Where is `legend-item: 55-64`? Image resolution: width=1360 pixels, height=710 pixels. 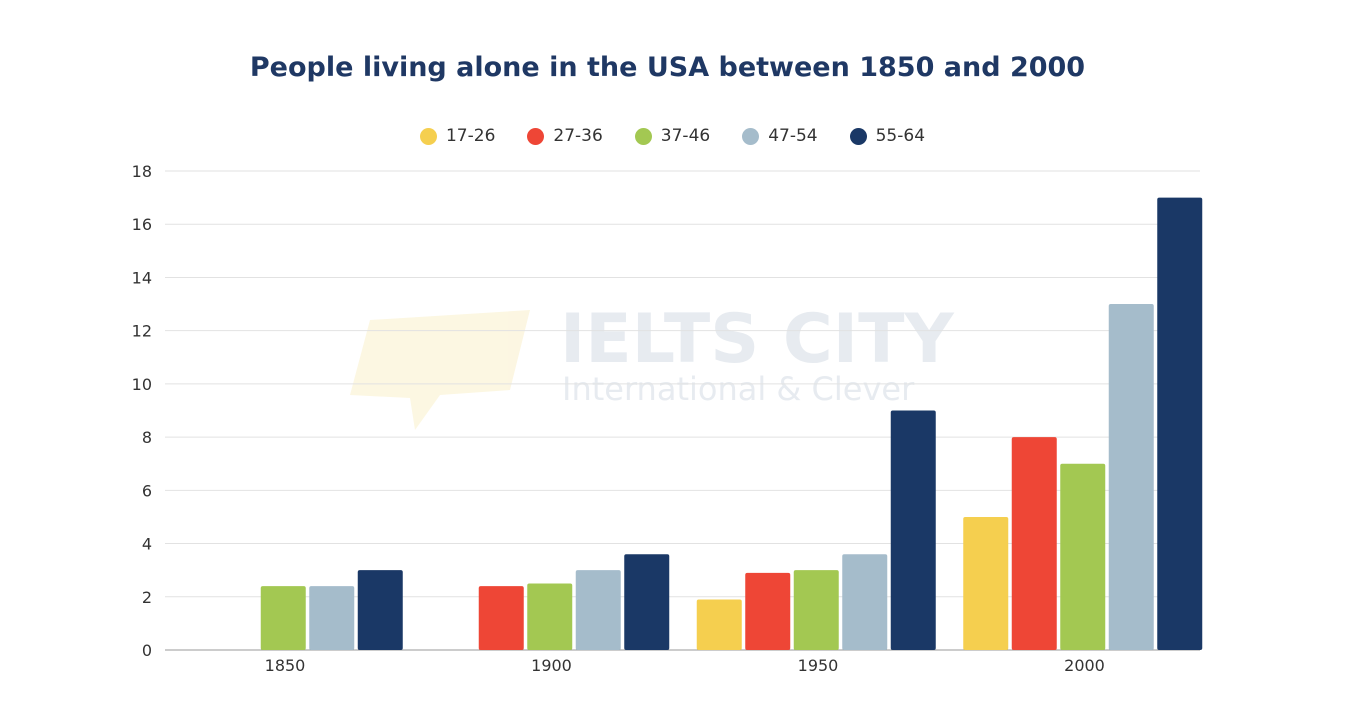 legend-item: 55-64 is located at coordinates (887, 136).